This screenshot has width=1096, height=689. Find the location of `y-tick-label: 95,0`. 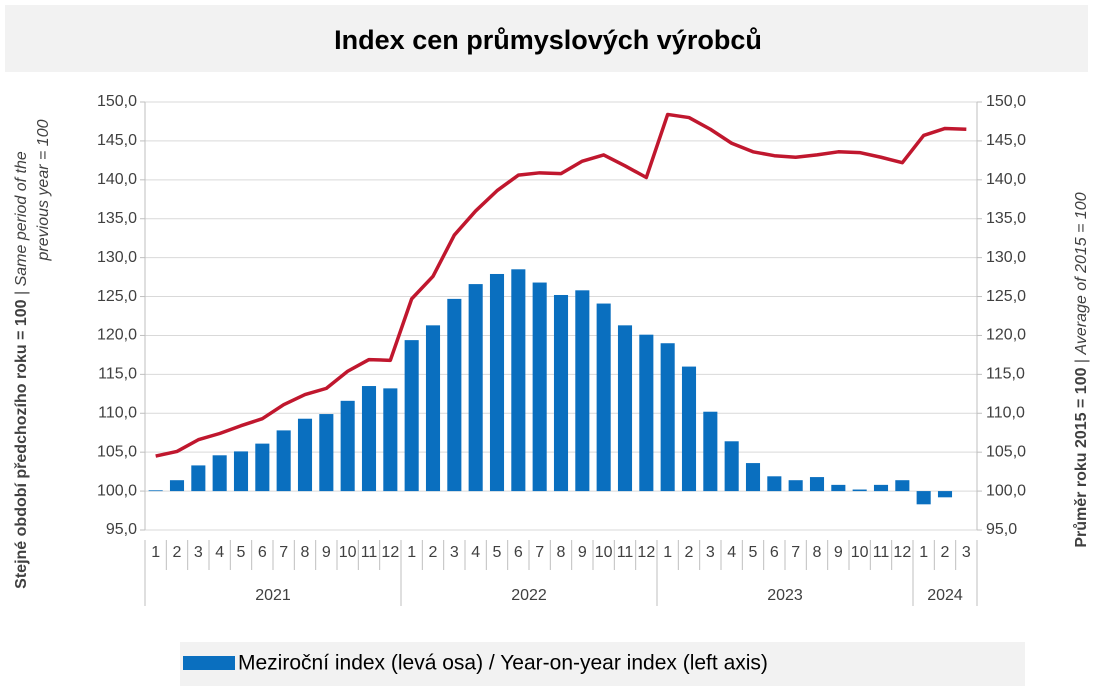

y-tick-label: 95,0 is located at coordinates (121, 529).